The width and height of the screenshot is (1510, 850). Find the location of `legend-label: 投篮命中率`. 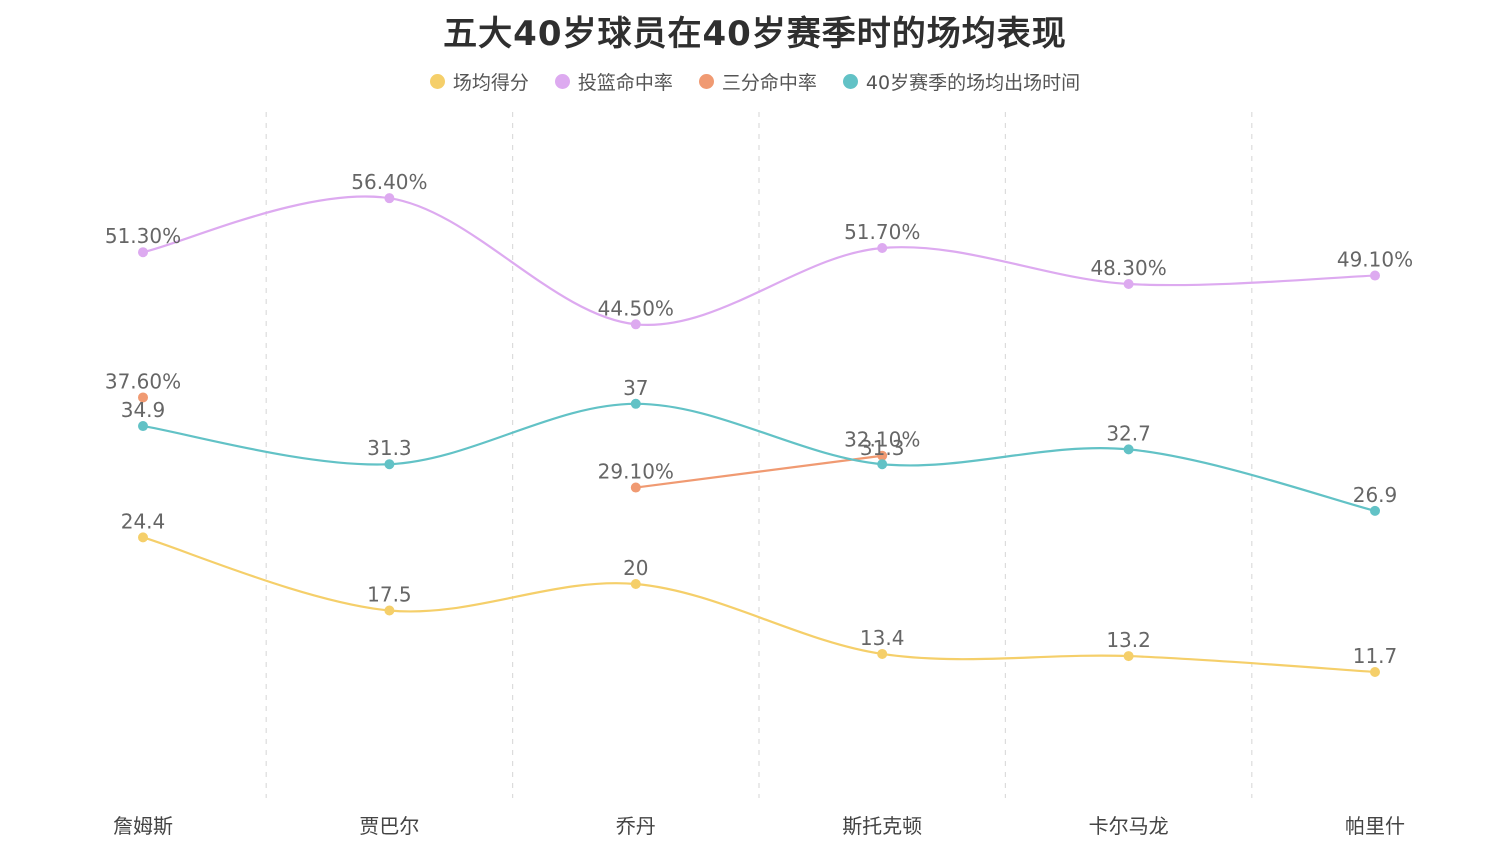

legend-label: 投篮命中率 is located at coordinates (625, 83).